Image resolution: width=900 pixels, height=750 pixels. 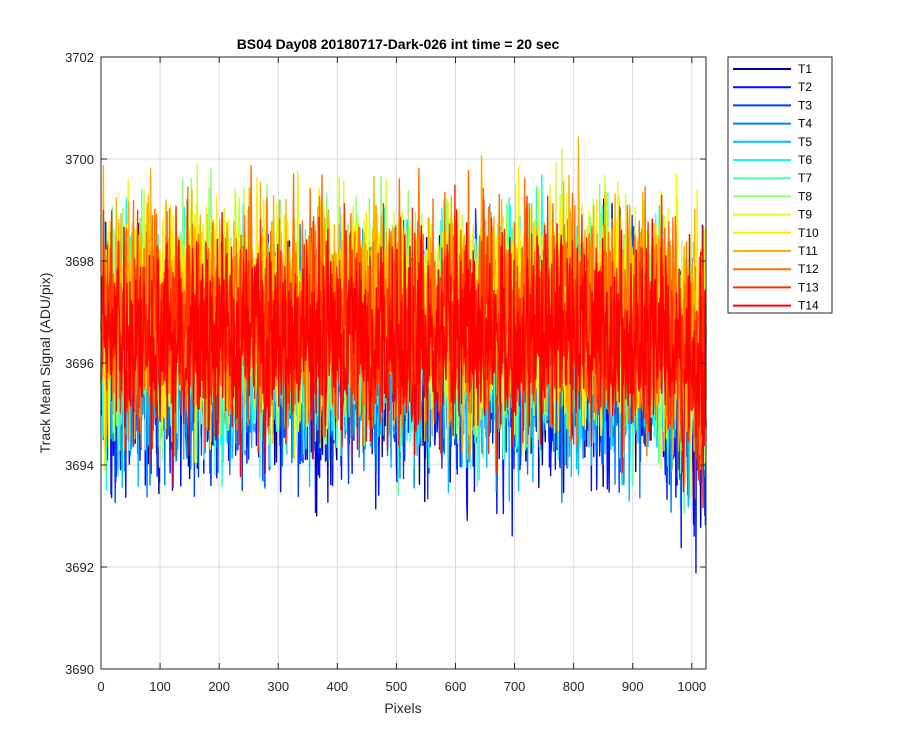 I want to click on y-tick-label: 3702, so click(x=79, y=57).